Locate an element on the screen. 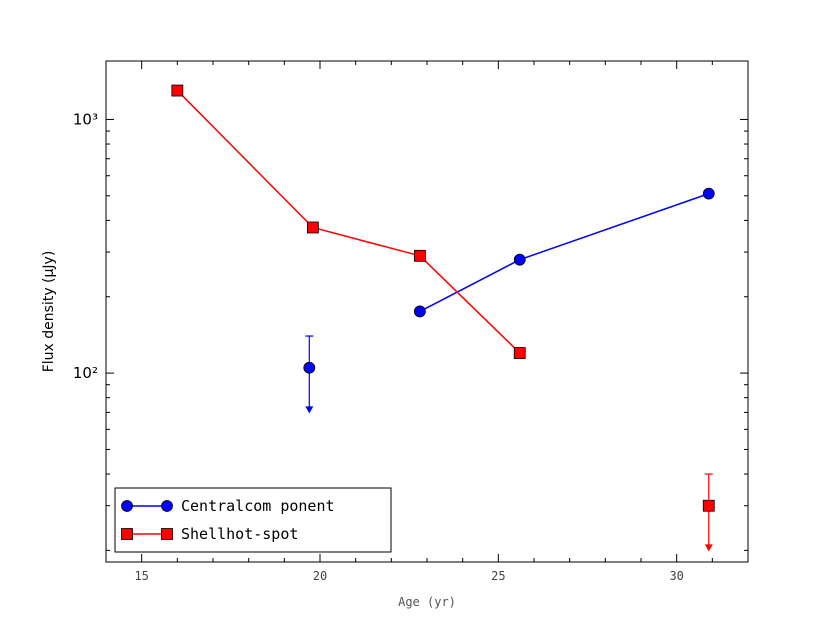 Image resolution: width=830 pixels, height=626 pixels. x-axis-label: Age (yr) is located at coordinates (427, 602).